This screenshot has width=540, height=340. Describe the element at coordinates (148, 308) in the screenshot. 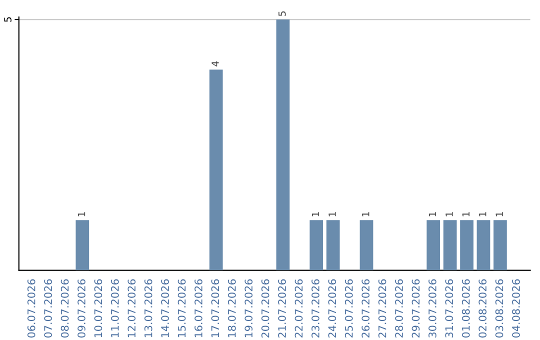

I see `x-tick-label: 13.07.2026` at that location.